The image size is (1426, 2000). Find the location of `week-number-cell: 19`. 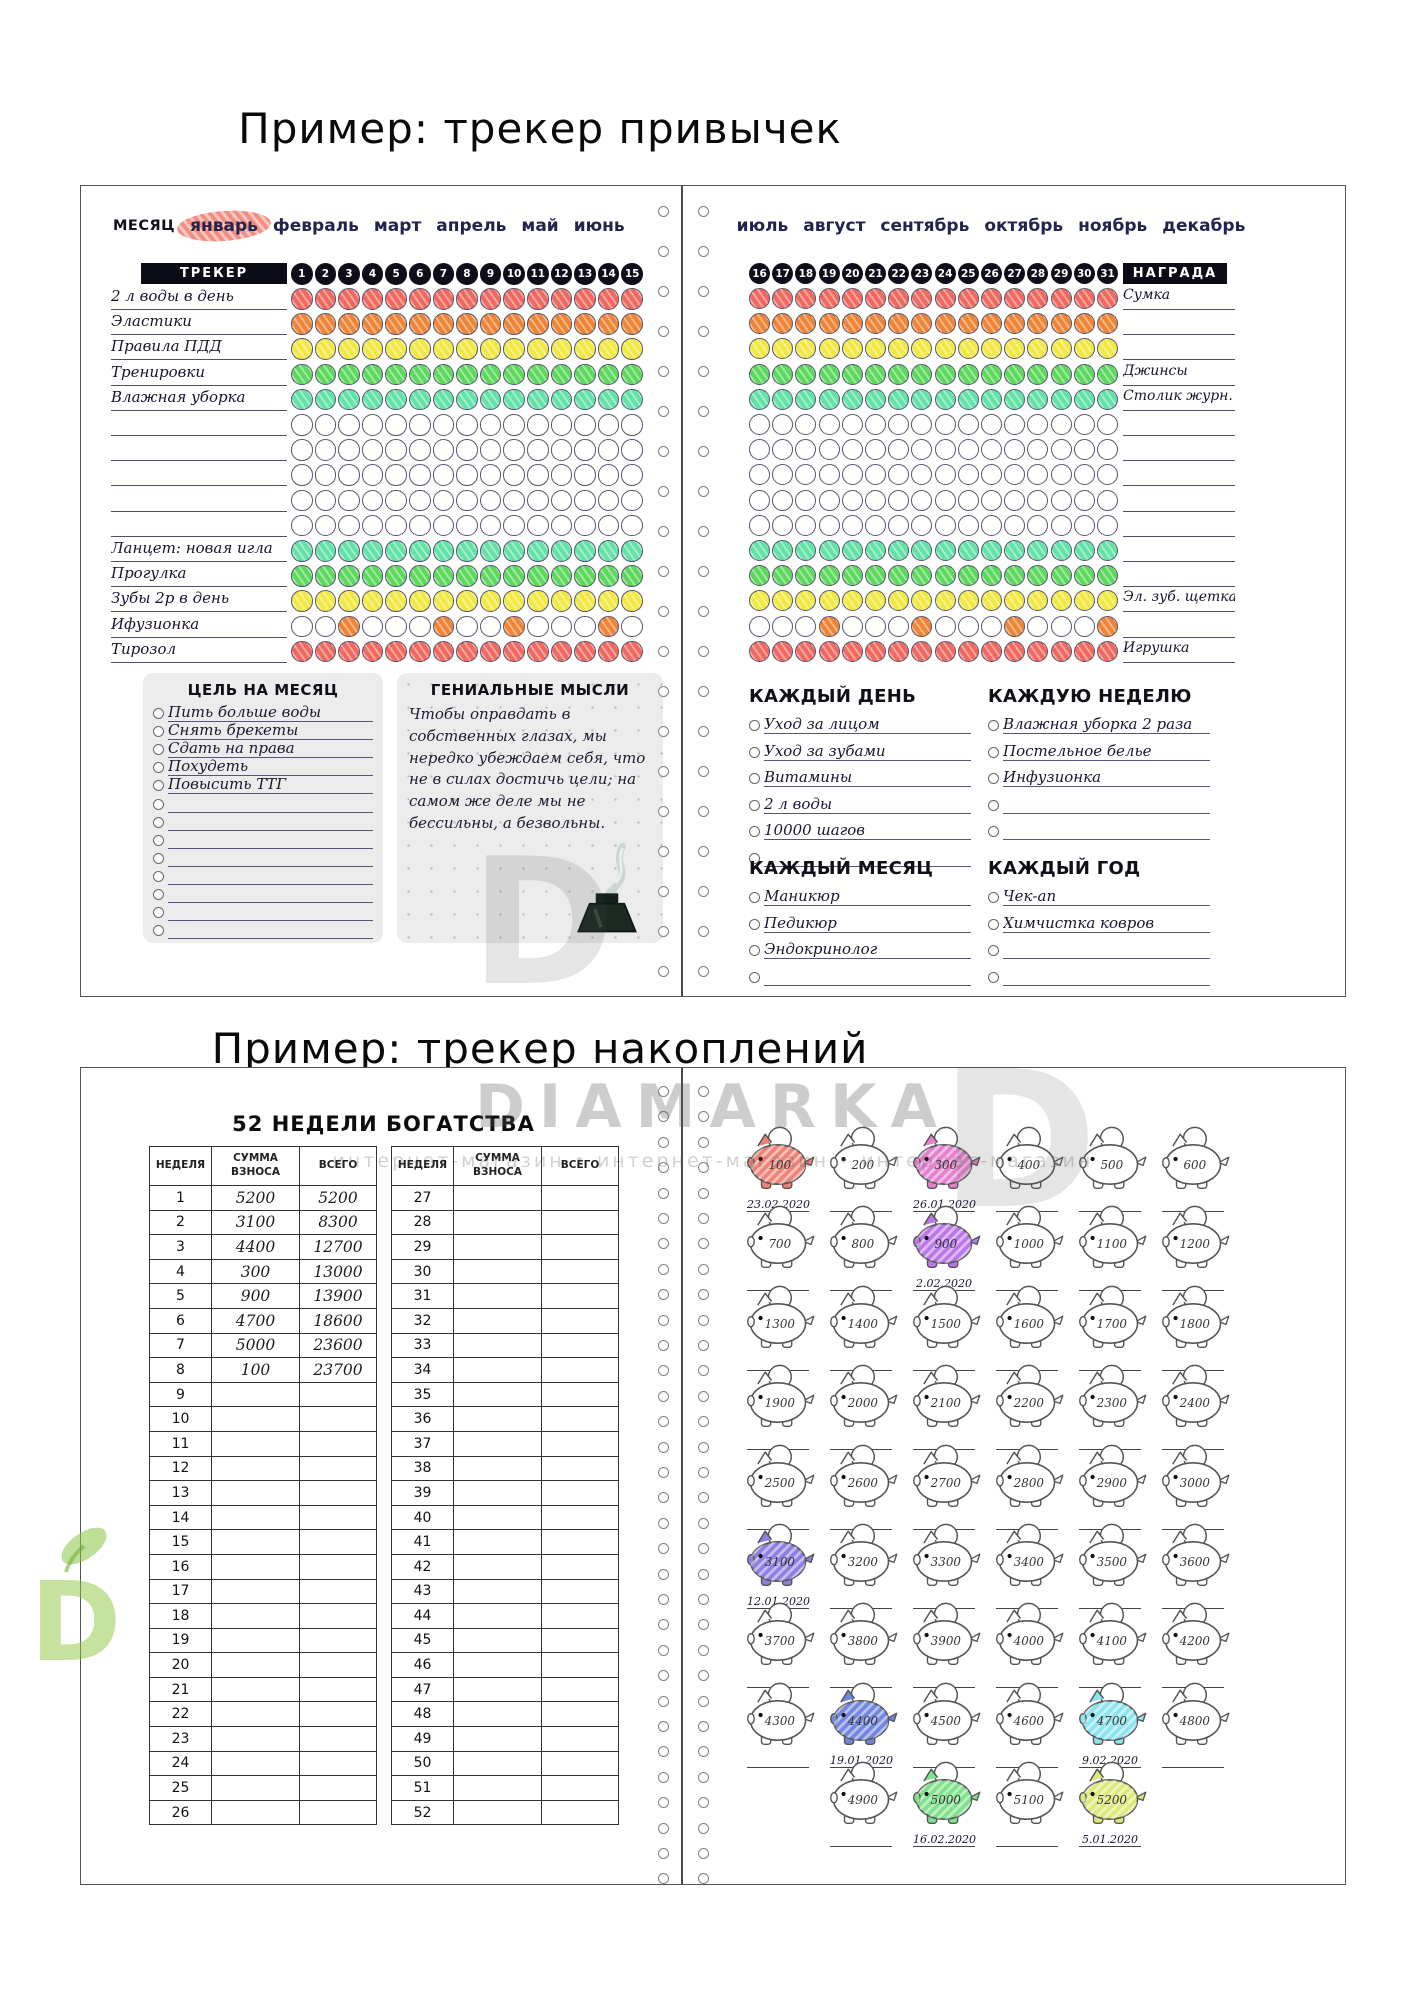

week-number-cell: 19 is located at coordinates (180, 1640).